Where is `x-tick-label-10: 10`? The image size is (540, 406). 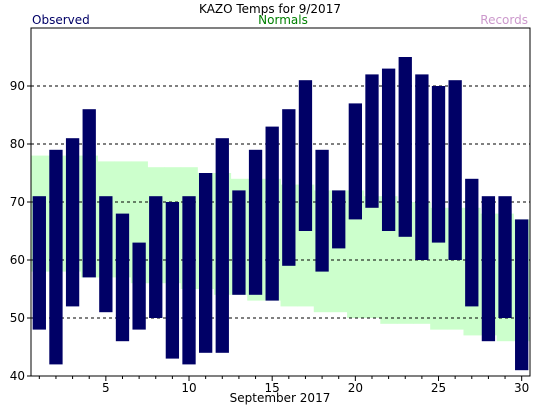
x-tick-label-10: 10 is located at coordinates (188, 388).